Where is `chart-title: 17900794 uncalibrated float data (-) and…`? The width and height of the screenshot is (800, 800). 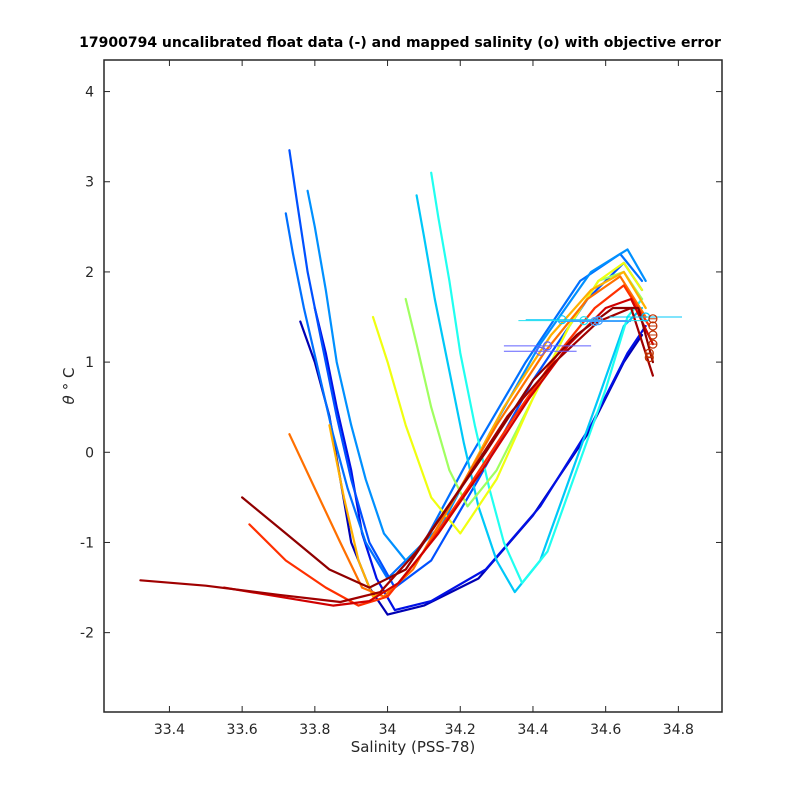
chart-title: 17900794 uncalibrated float data (-) and… is located at coordinates (400, 43).